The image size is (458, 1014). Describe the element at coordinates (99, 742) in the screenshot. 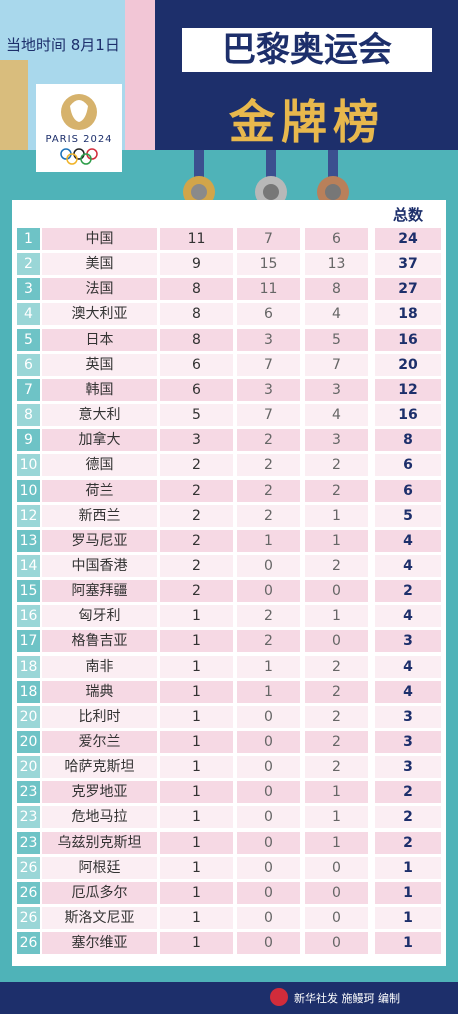

I see `country: 爱尔兰` at that location.